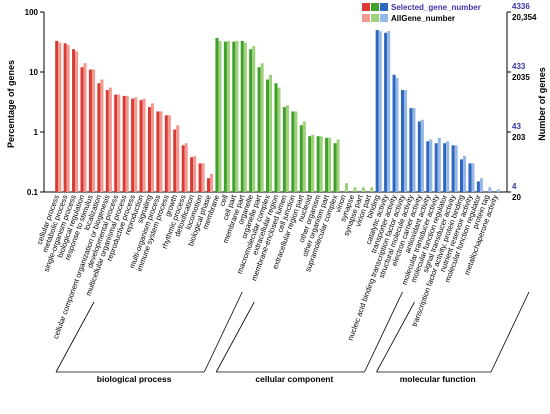 The width and height of the screenshot is (550, 414). I want to click on legend-swatch-mf-all, so click(384, 18).